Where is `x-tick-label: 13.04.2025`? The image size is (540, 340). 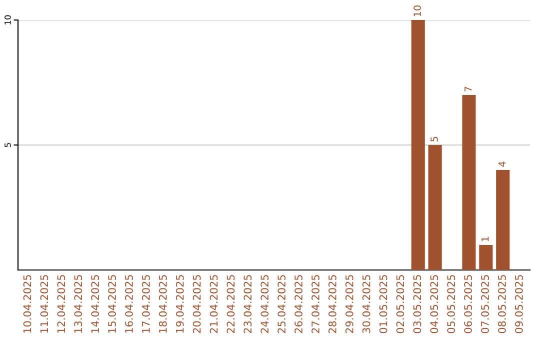
x-tick-label: 13.04.2025 is located at coordinates (78, 304).